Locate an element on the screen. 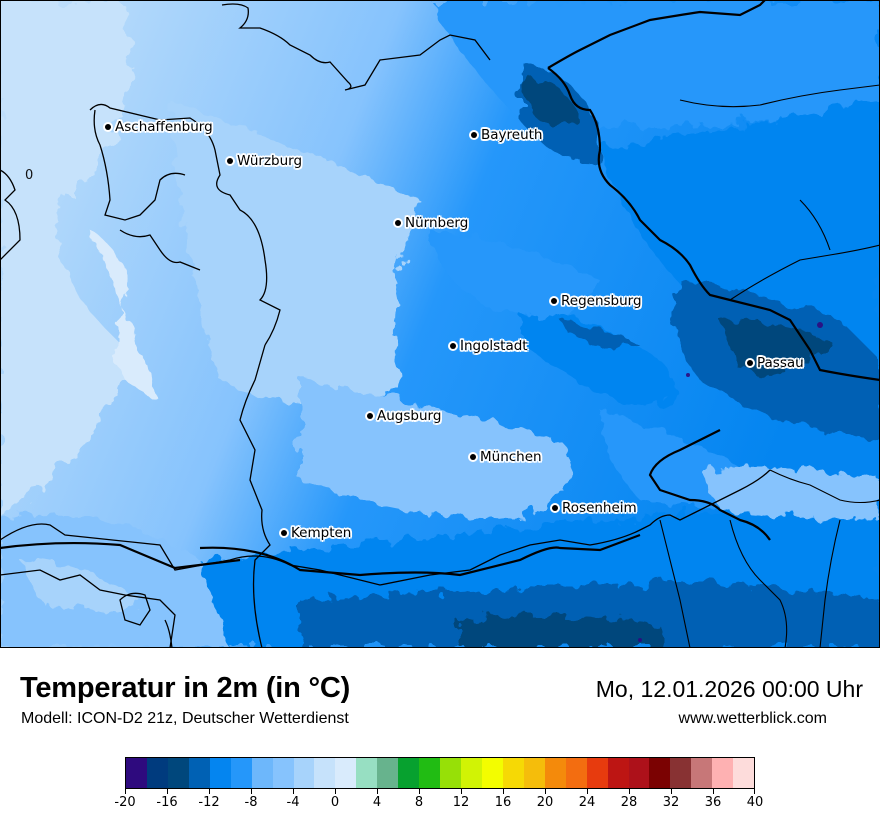 This screenshot has height=830, width=880. city-label: Passau is located at coordinates (780, 363).